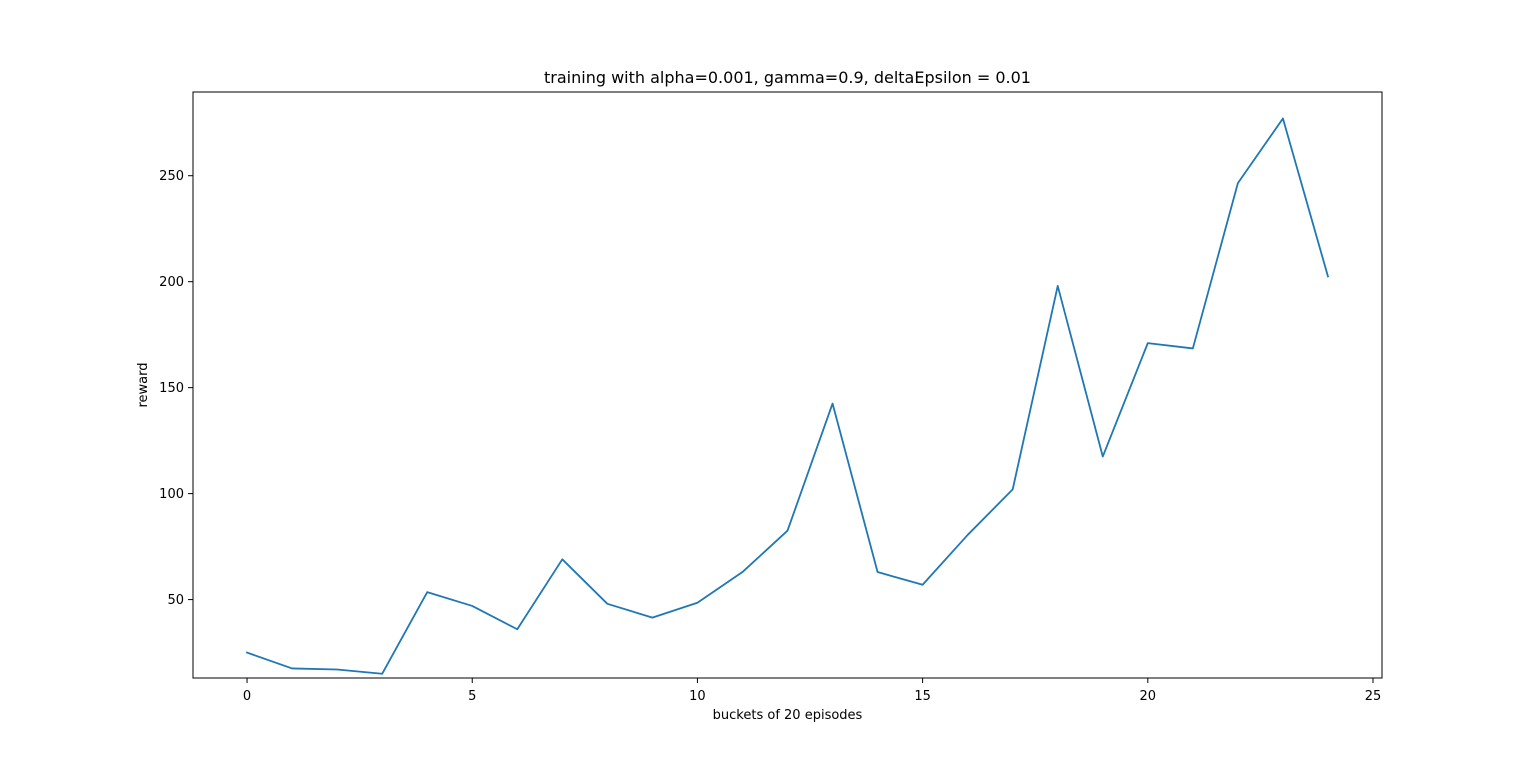  What do you see at coordinates (175, 600) in the screenshot?
I see `y-tick-label: 50` at bounding box center [175, 600].